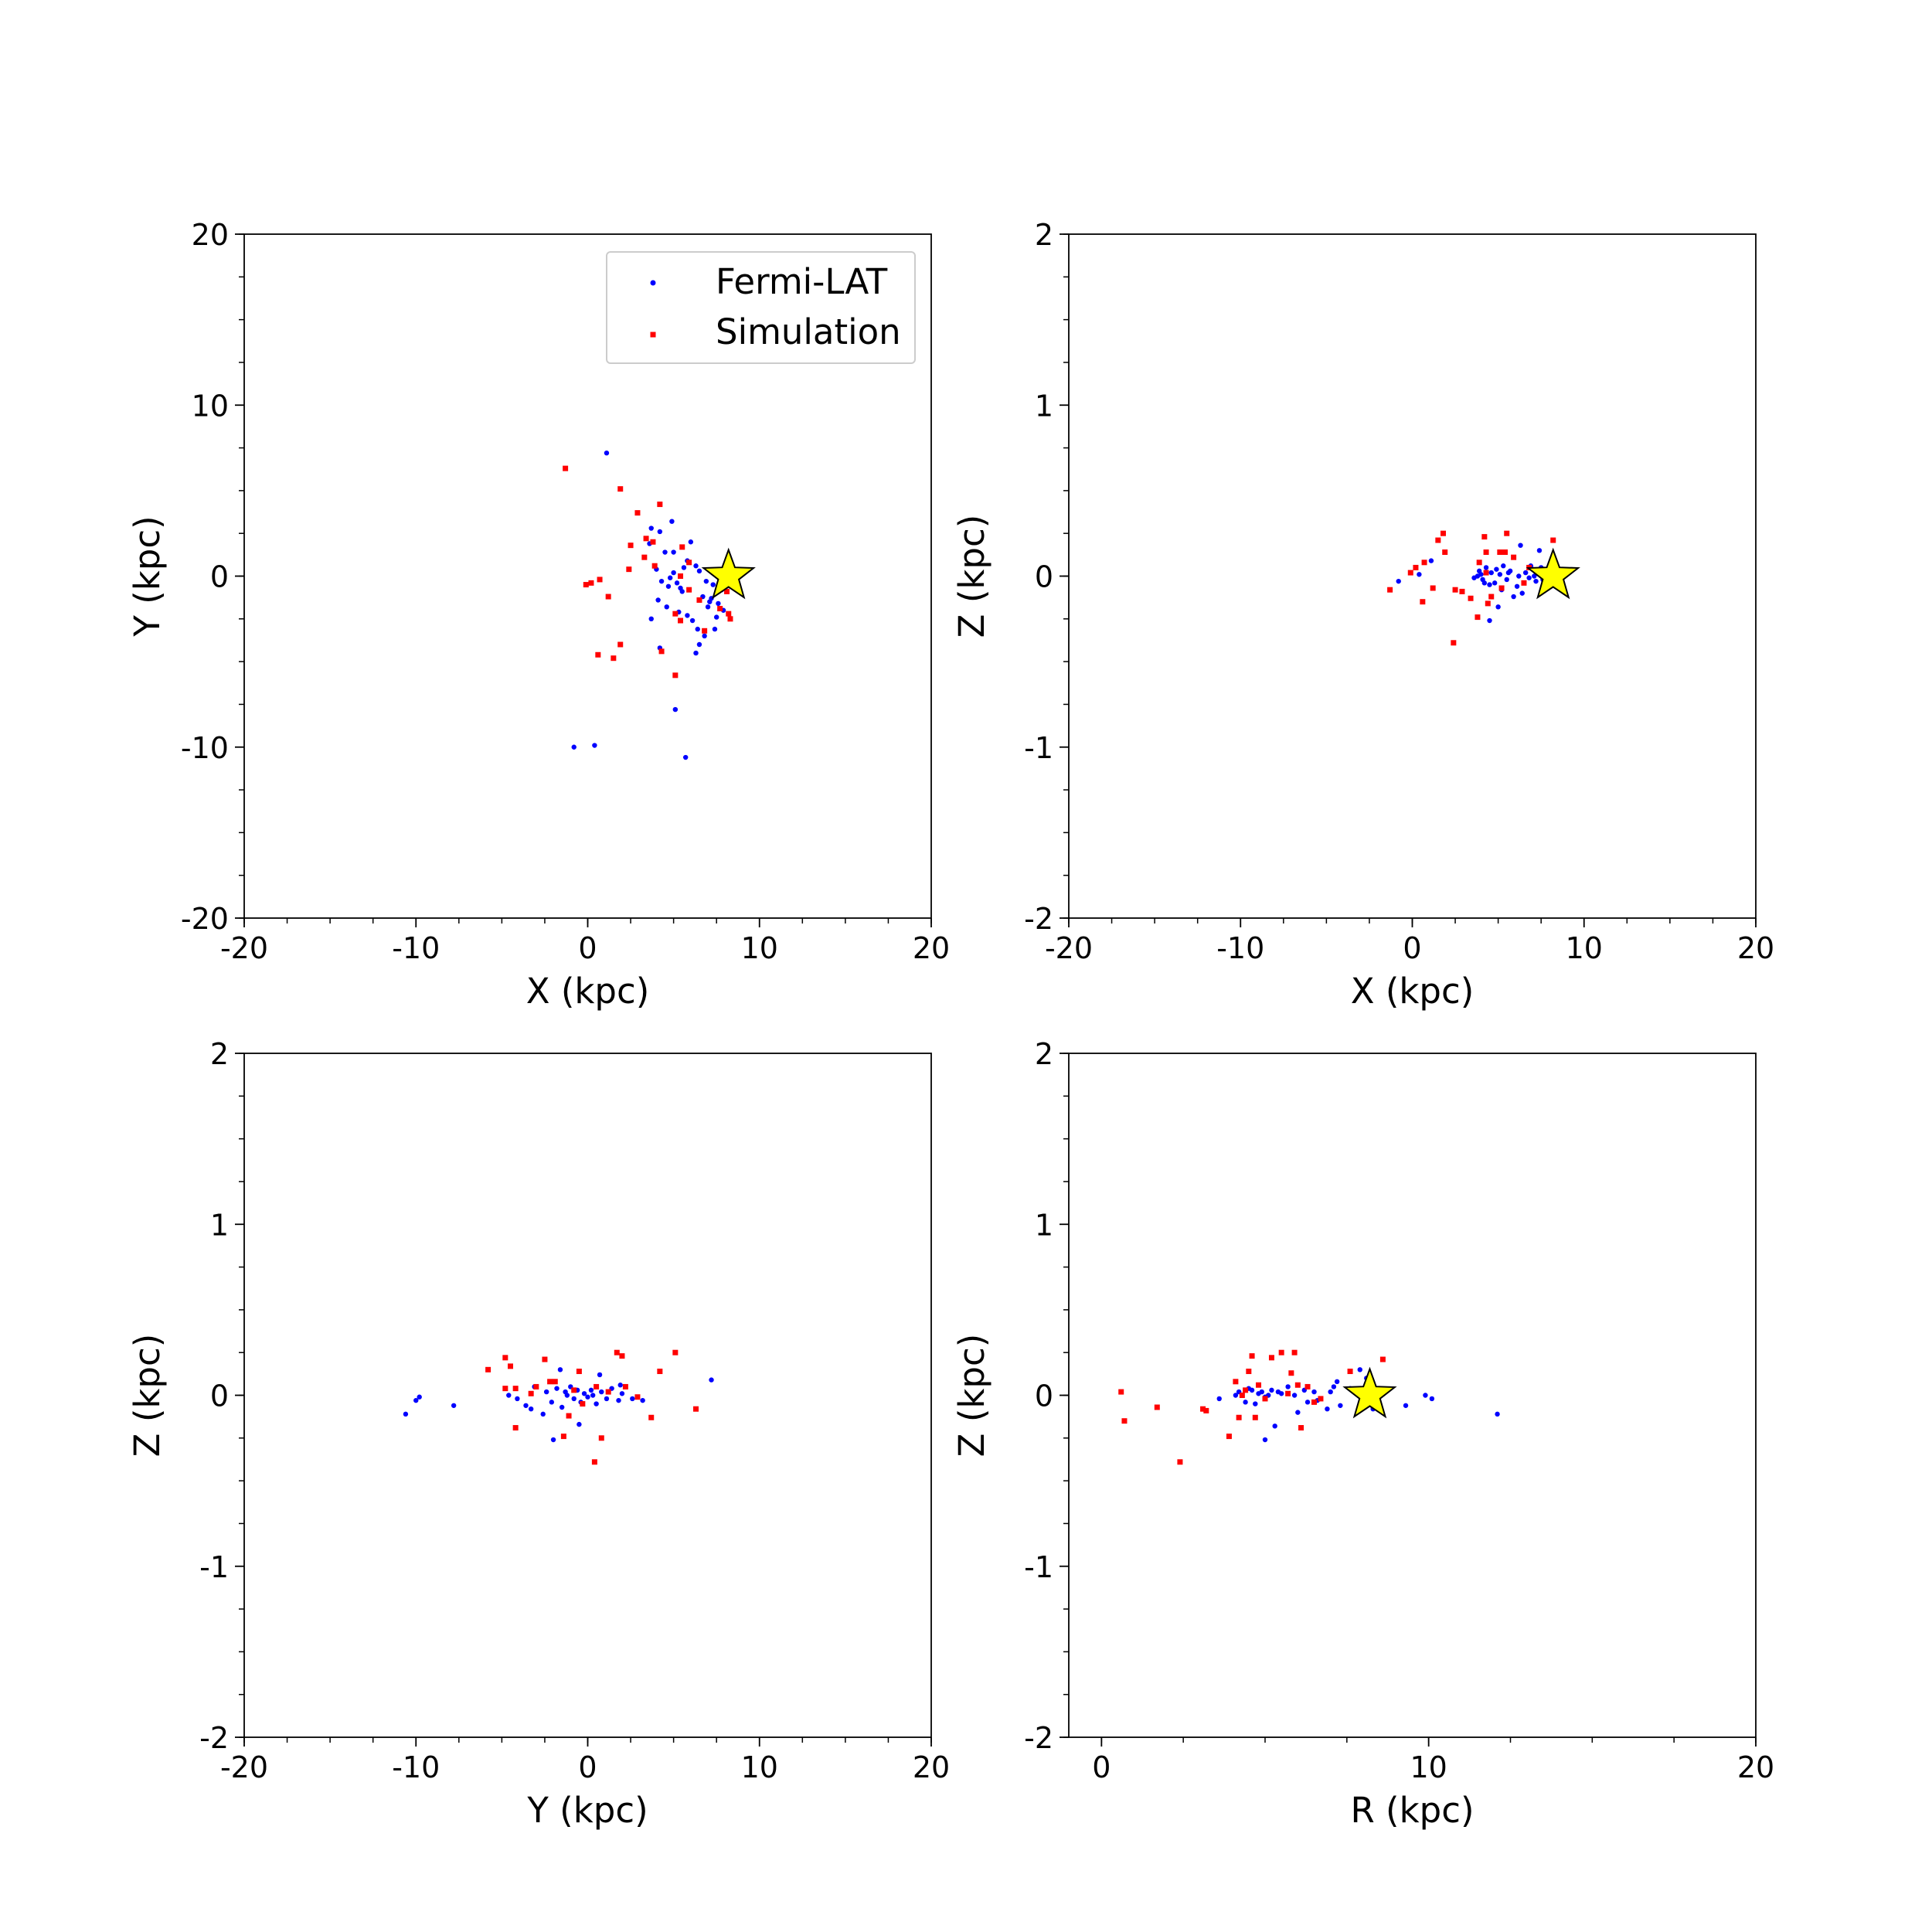 The image size is (1932, 1932). What do you see at coordinates (244, 948) in the screenshot?
I see `x-tick-label: -20` at bounding box center [244, 948].